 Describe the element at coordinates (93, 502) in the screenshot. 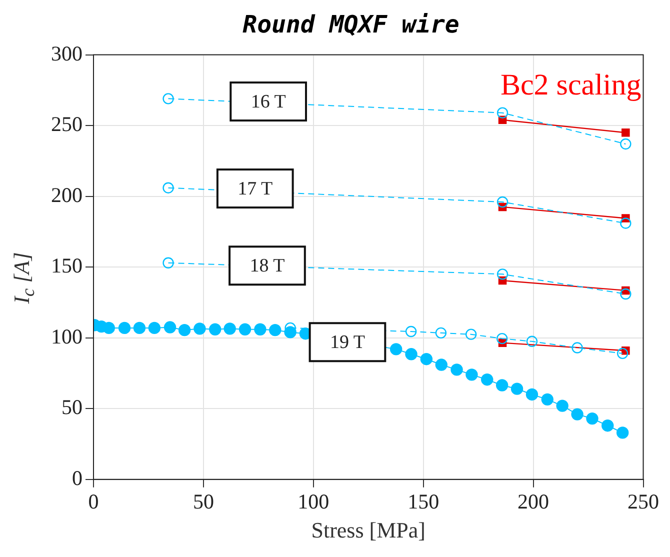

I see `x-tick-label: 0` at that location.